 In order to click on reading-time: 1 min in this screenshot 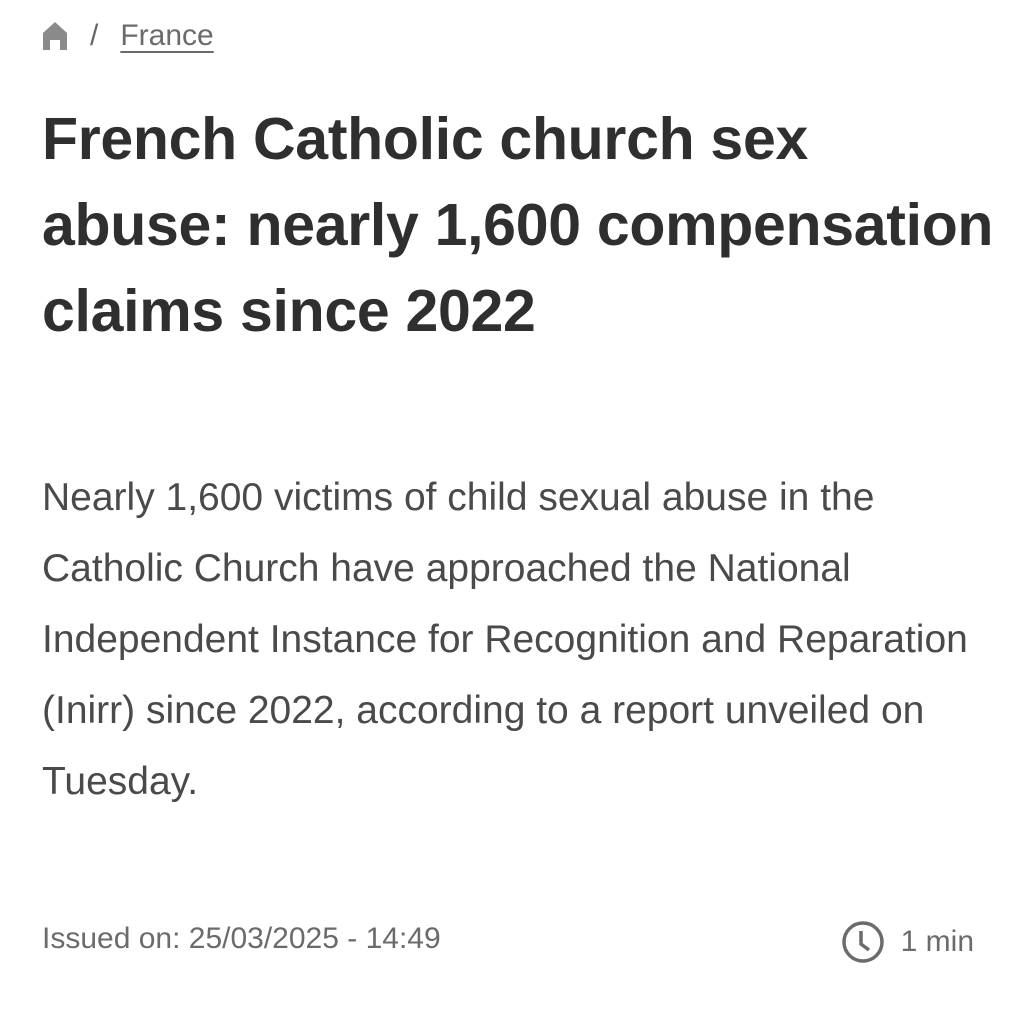, I will do `click(907, 942)`.